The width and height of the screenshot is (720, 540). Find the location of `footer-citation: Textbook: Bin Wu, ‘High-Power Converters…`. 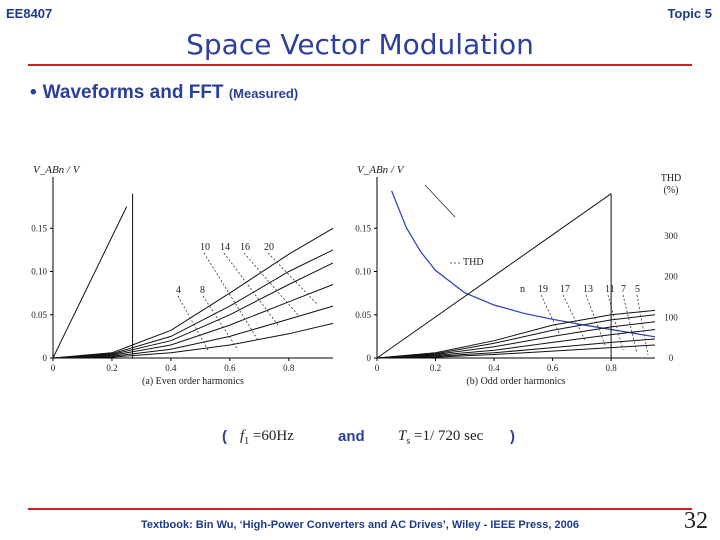

footer-citation: Textbook: Bin Wu, ‘High-Power Converters… is located at coordinates (360, 525).